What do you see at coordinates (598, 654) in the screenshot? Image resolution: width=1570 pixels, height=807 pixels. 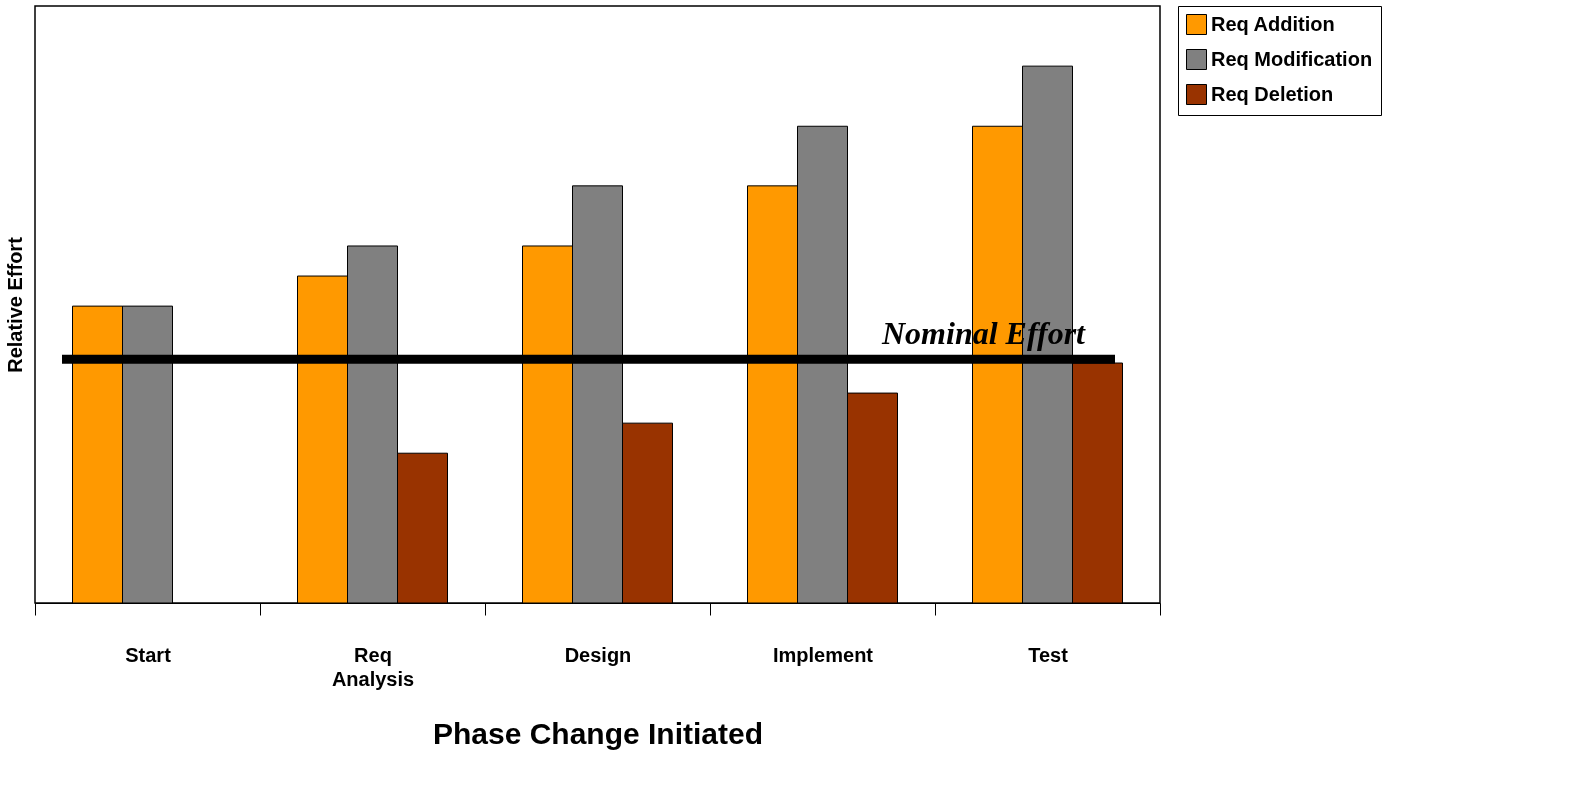 I see `x-tick-label: Design` at bounding box center [598, 654].